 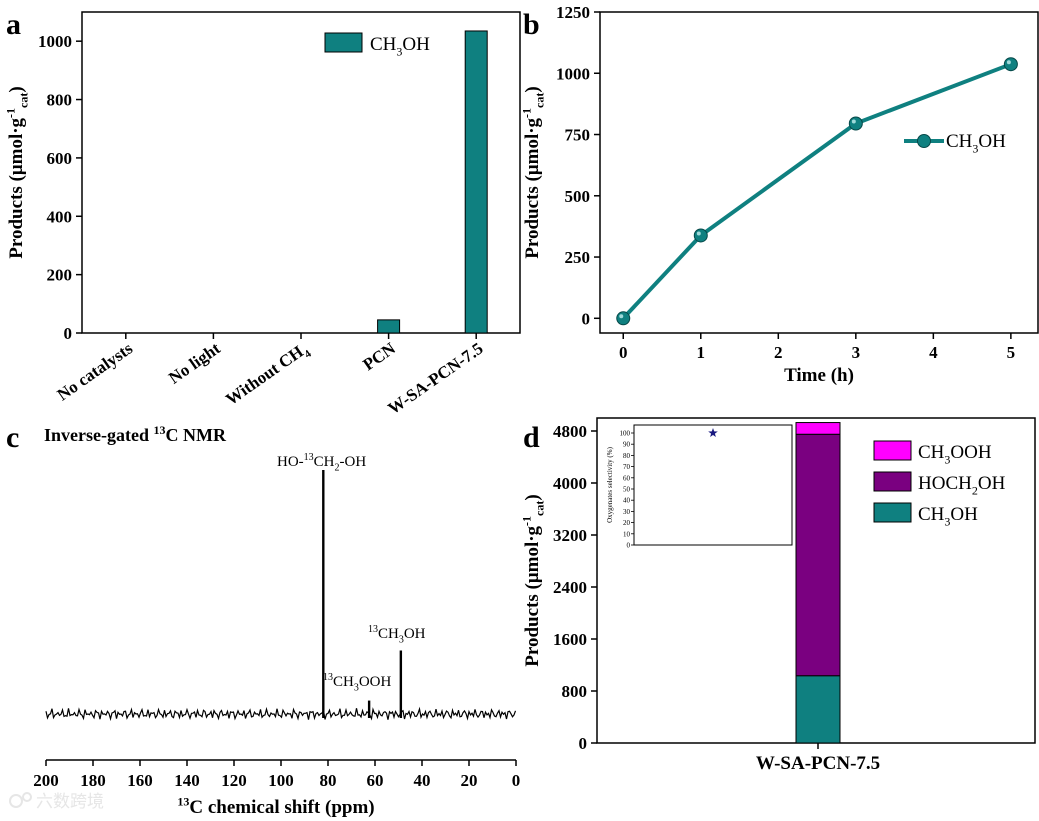 What do you see at coordinates (375, 682) in the screenshot?
I see `text-part: OOH` at bounding box center [375, 682].